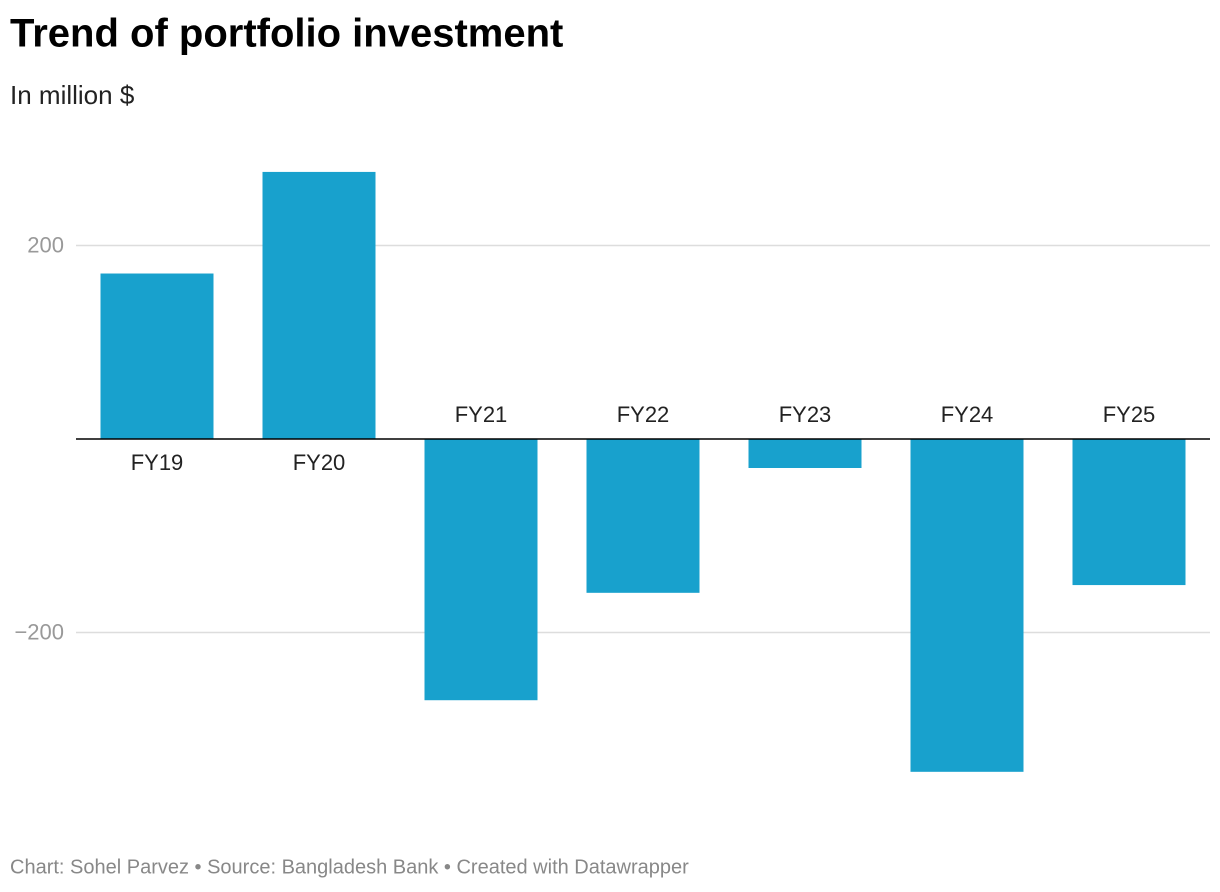 Image resolution: width=1220 pixels, height=892 pixels. I want to click on y-tick-label: 200, so click(45, 244).